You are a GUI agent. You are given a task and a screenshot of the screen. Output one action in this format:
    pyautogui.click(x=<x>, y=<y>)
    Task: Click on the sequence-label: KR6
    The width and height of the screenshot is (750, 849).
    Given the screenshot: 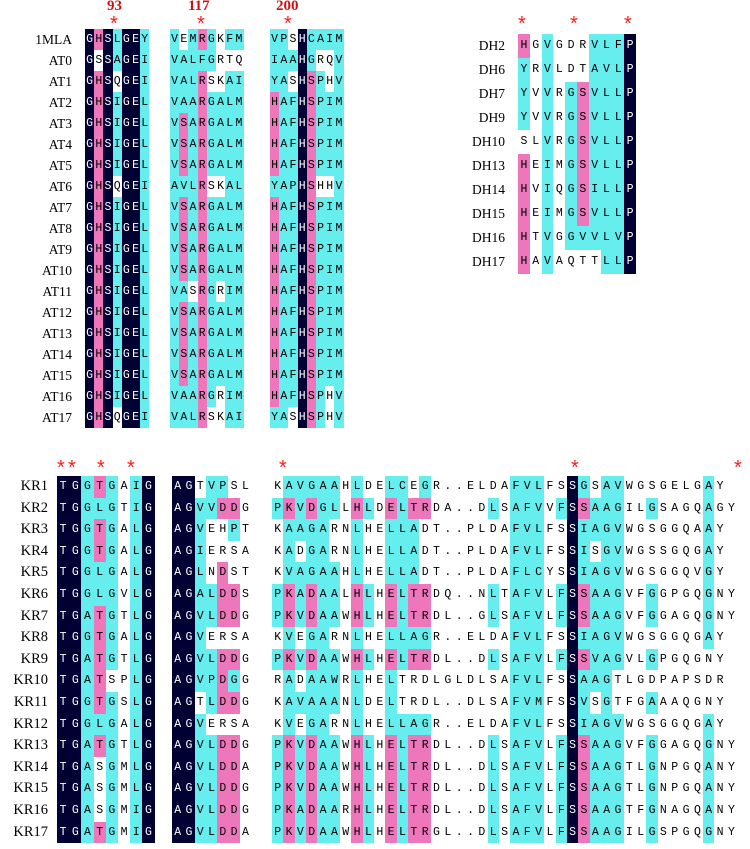 What is the action you would take?
    pyautogui.click(x=34, y=593)
    